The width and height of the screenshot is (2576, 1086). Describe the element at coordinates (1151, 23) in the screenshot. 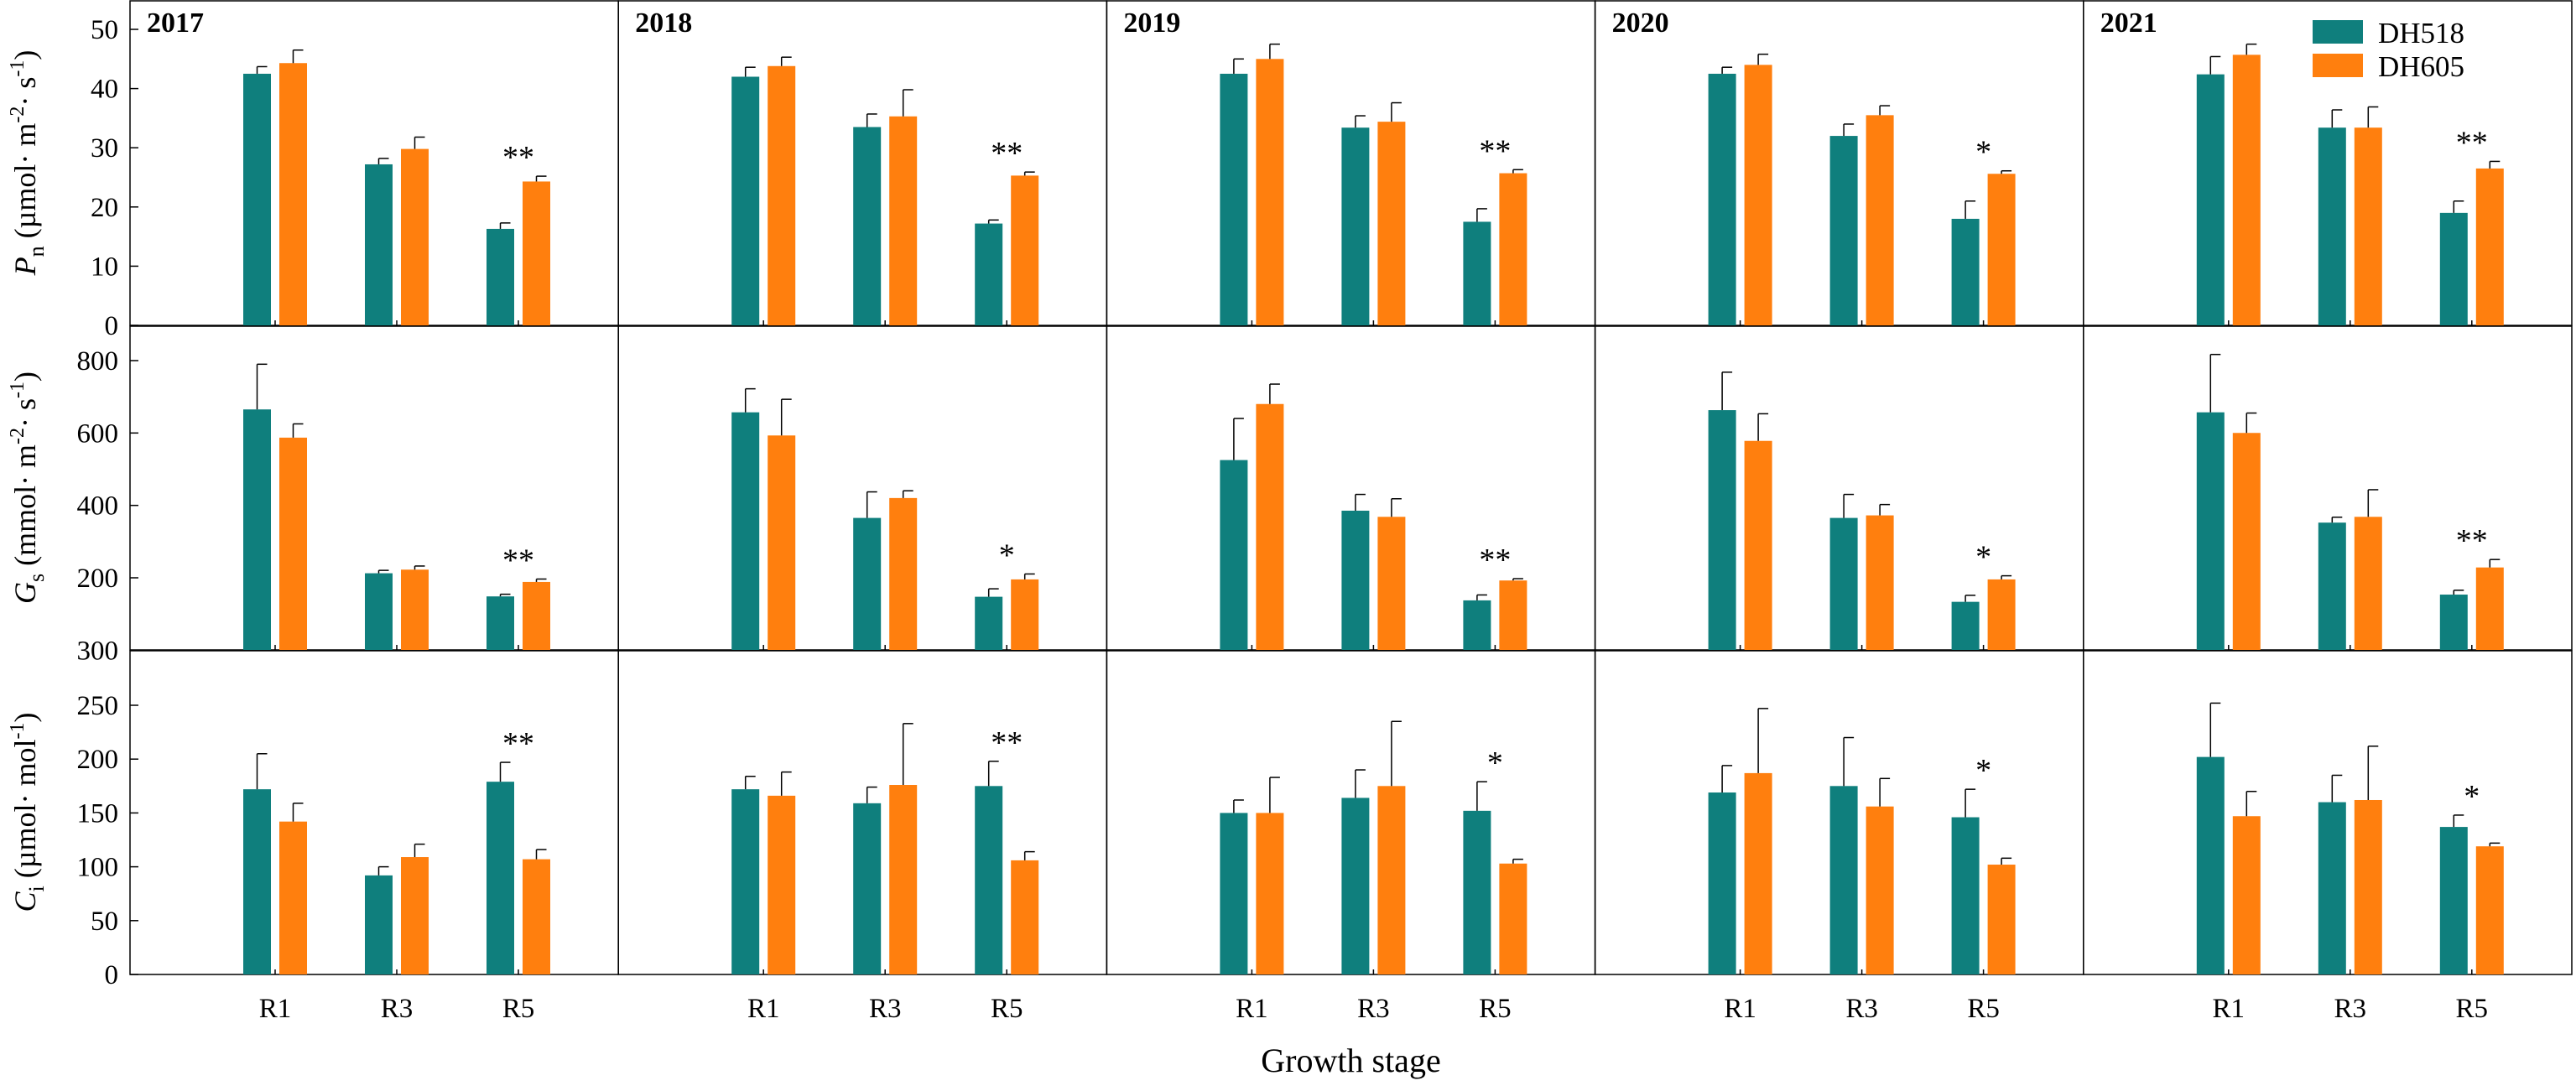

I see `year-label-2019: 2019` at that location.